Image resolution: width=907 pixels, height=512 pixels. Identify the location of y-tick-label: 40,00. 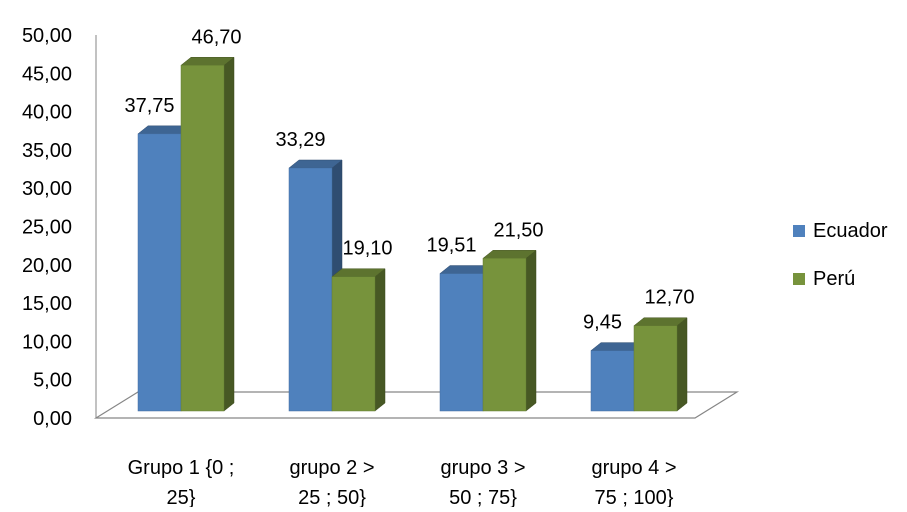
(47, 113).